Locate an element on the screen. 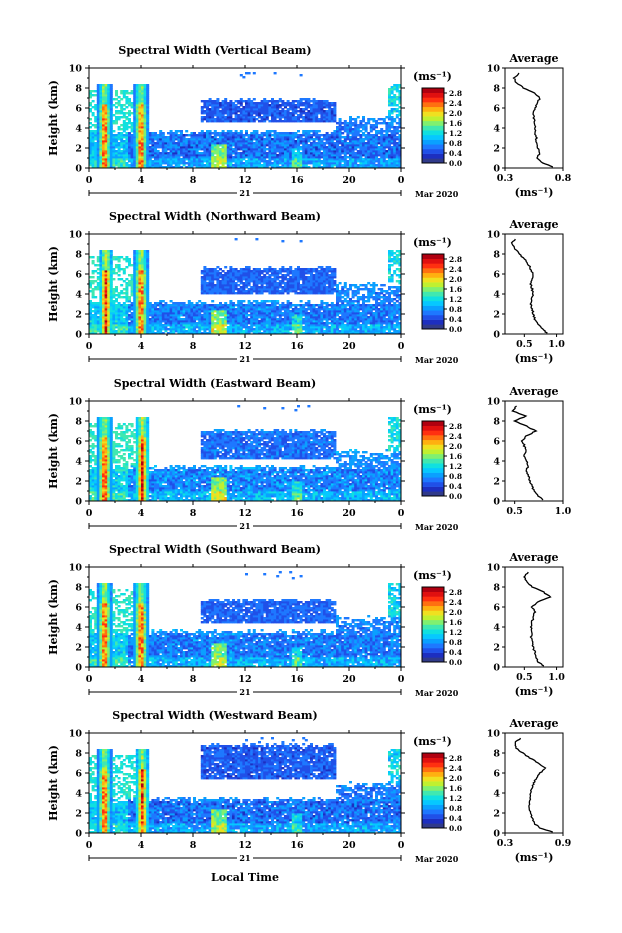 The image size is (622, 933). x-tick-label: 12 is located at coordinates (244, 180).